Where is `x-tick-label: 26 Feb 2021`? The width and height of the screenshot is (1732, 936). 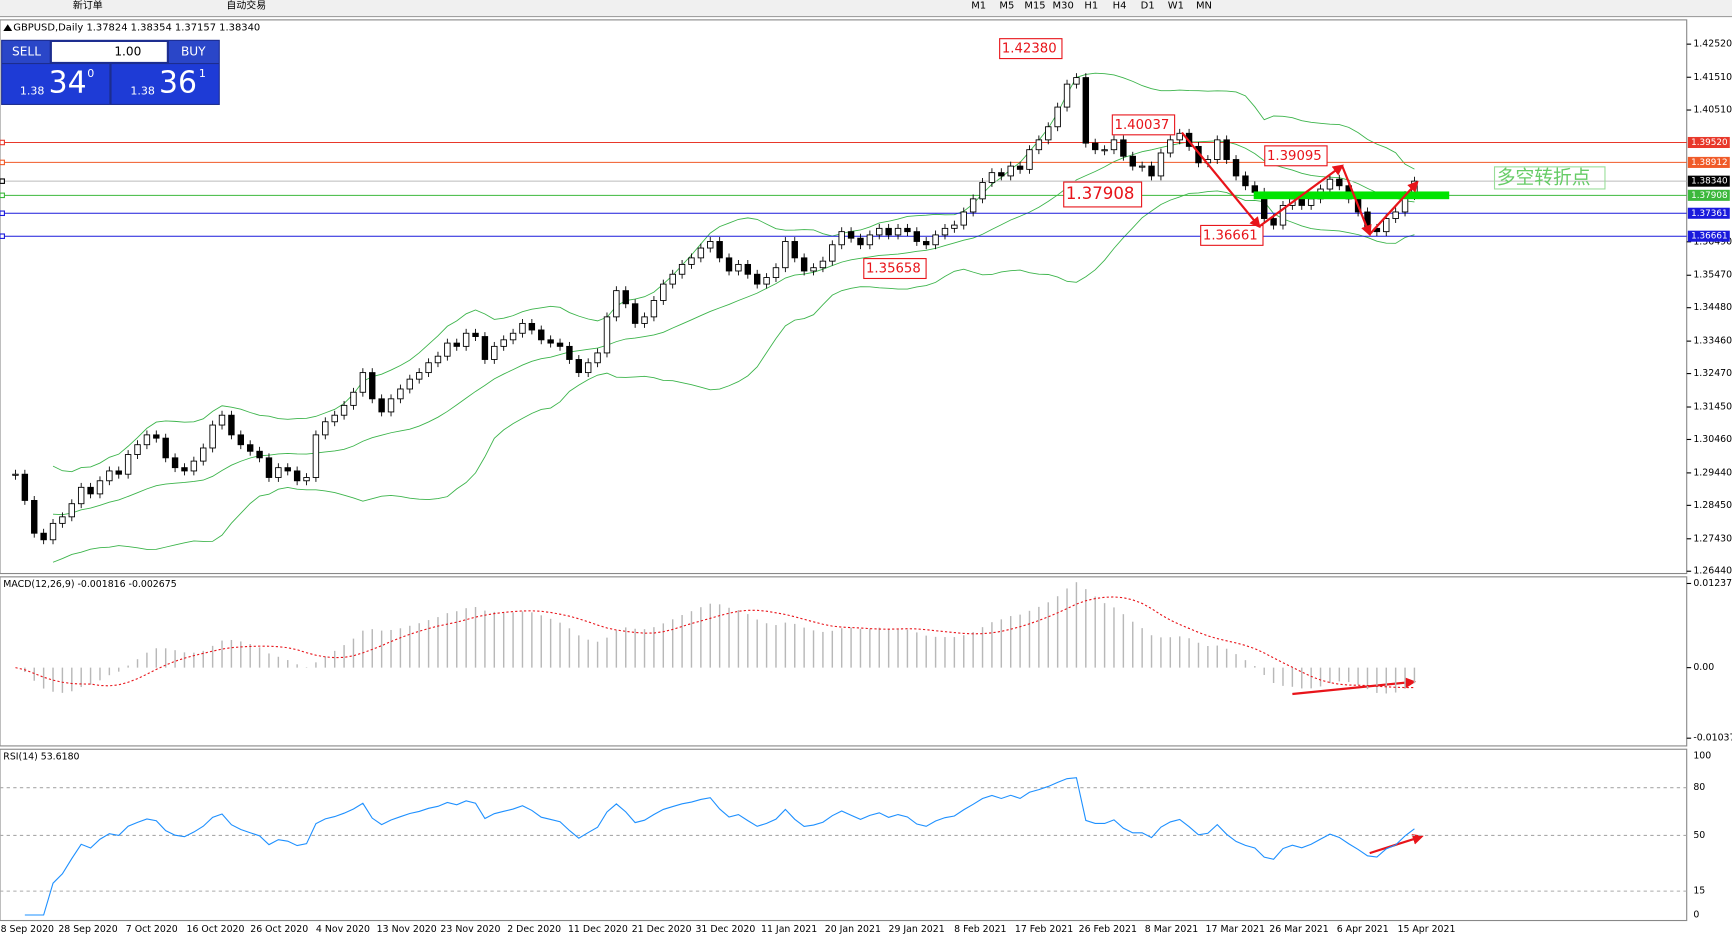 x-tick-label: 26 Feb 2021 is located at coordinates (1108, 929).